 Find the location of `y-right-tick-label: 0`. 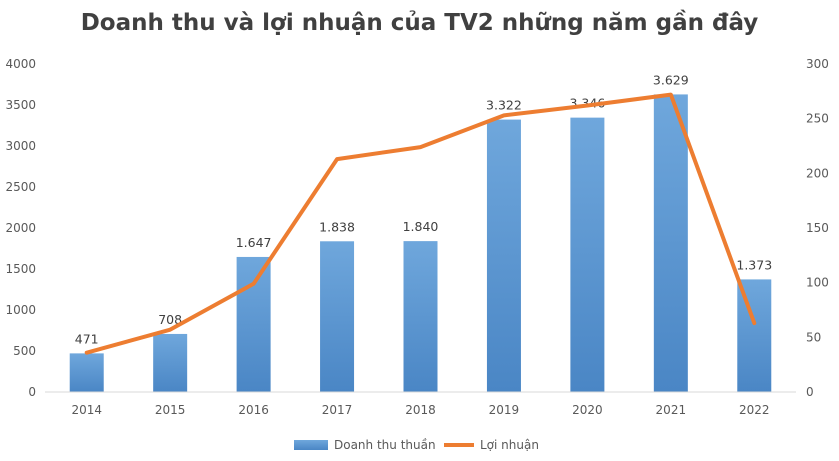

y-right-tick-label: 0 is located at coordinates (810, 392).